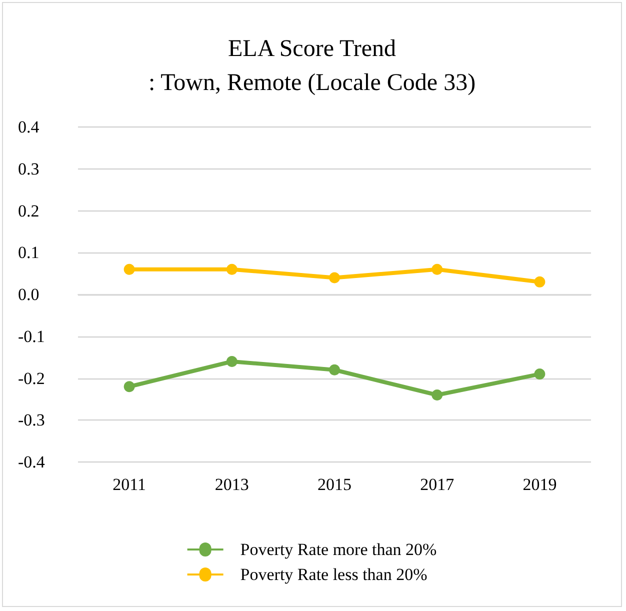  Describe the element at coordinates (29, 252) in the screenshot. I see `y-tick-label: 0.1` at that location.